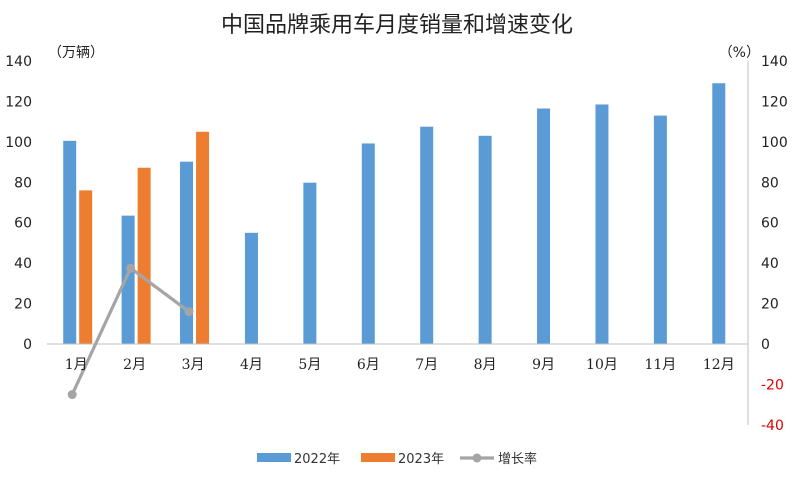  What do you see at coordinates (397, 25) in the screenshot?
I see `chart-title: 中国品牌乘用车月度销量和增速变化` at bounding box center [397, 25].